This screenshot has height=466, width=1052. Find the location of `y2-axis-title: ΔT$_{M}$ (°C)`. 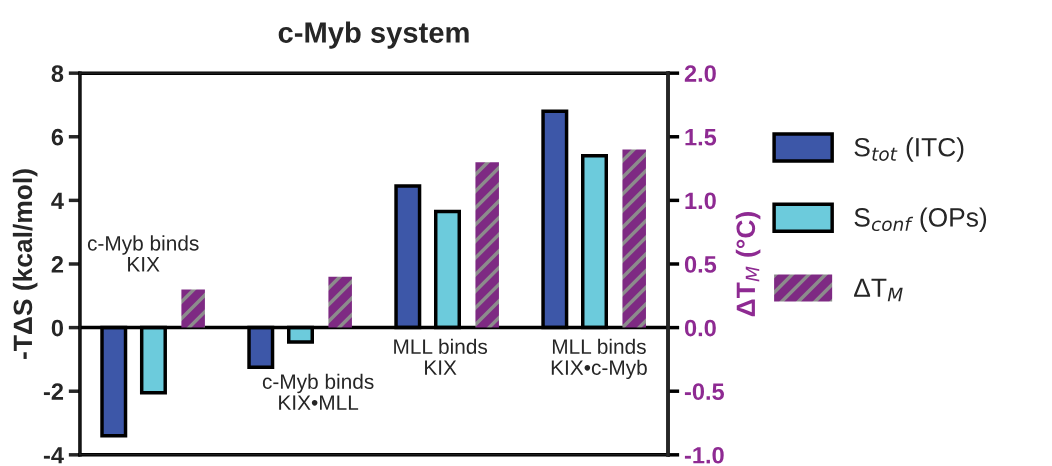

y2-axis-title: ΔT$_{M}$ (°C) is located at coordinates (748, 264).